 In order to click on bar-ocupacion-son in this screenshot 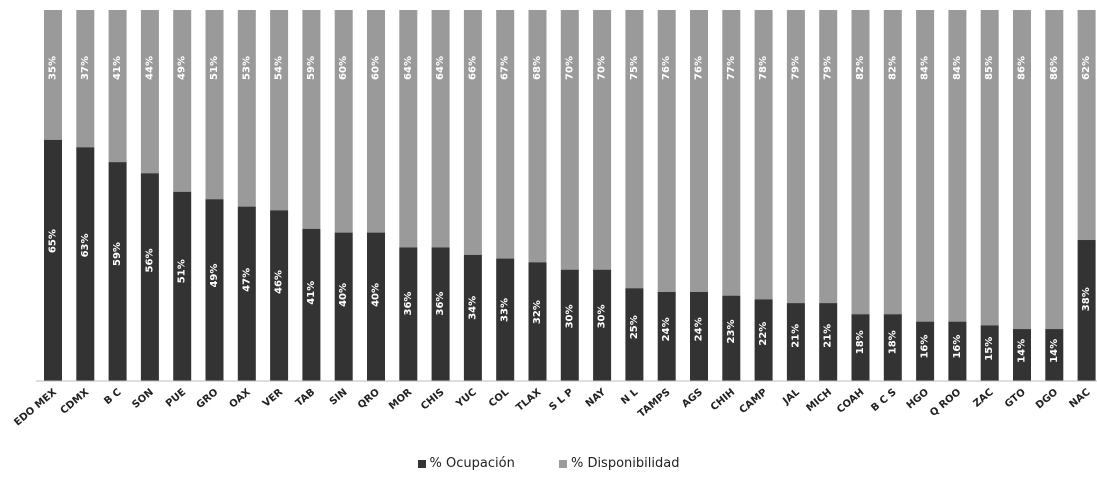, I will do `click(149, 277)`.